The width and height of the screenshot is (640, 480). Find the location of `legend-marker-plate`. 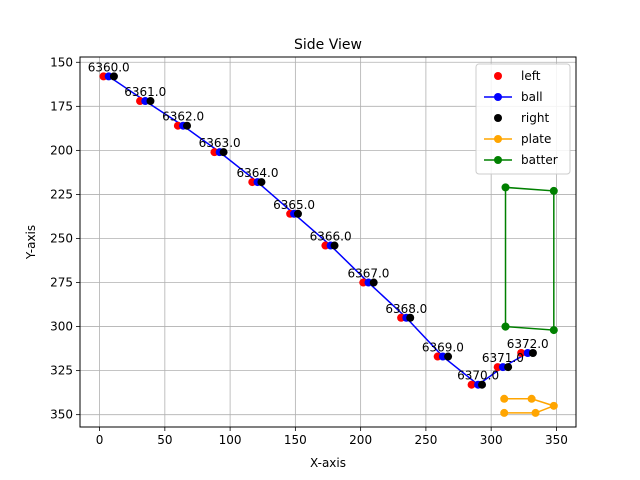

legend-marker-plate is located at coordinates (498, 139).